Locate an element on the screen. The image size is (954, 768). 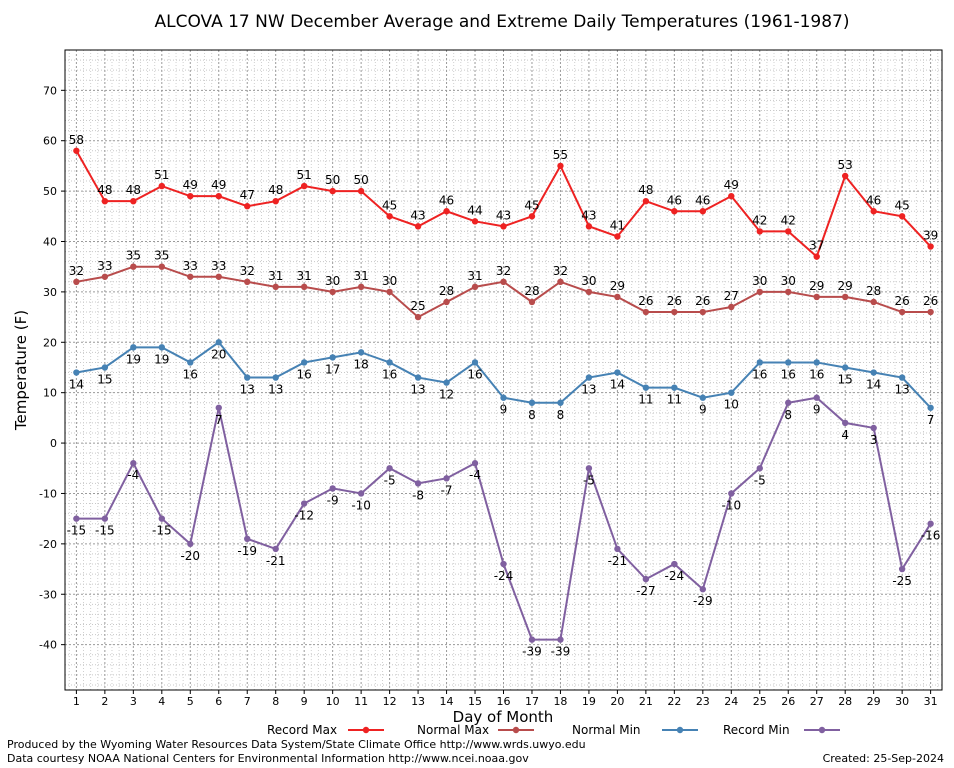
data-label: 13 is located at coordinates (247, 390).